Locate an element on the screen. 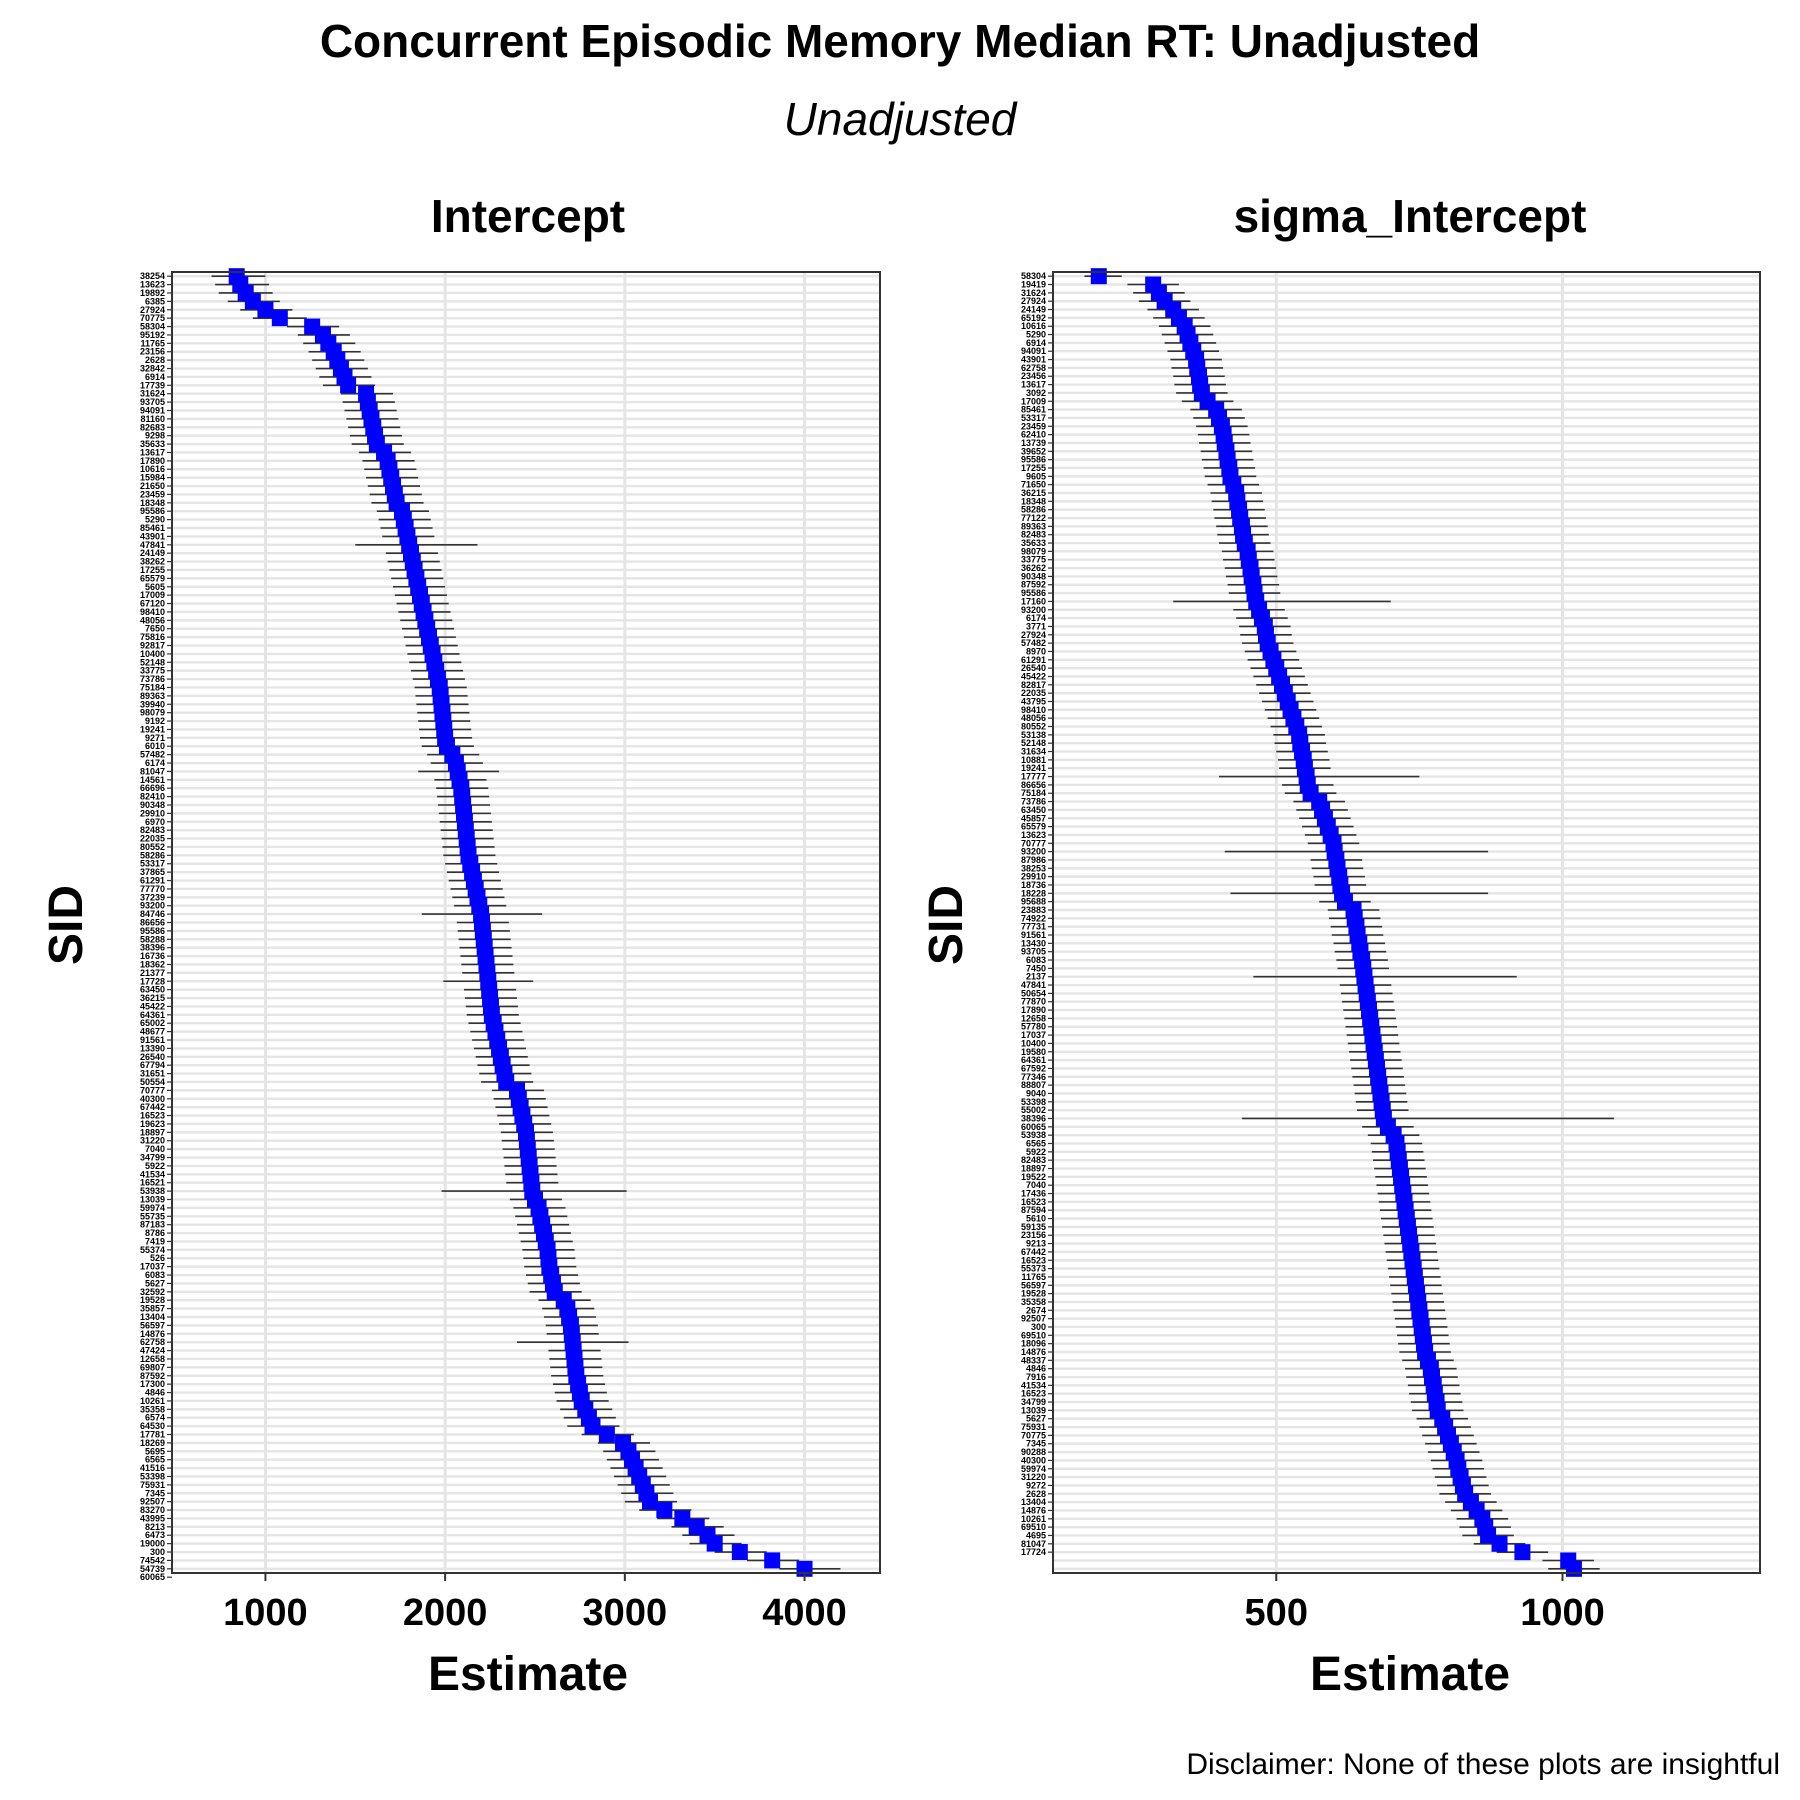 This screenshot has width=1800, height=1800. y-tick-label: 50554 is located at coordinates (152, 1082).